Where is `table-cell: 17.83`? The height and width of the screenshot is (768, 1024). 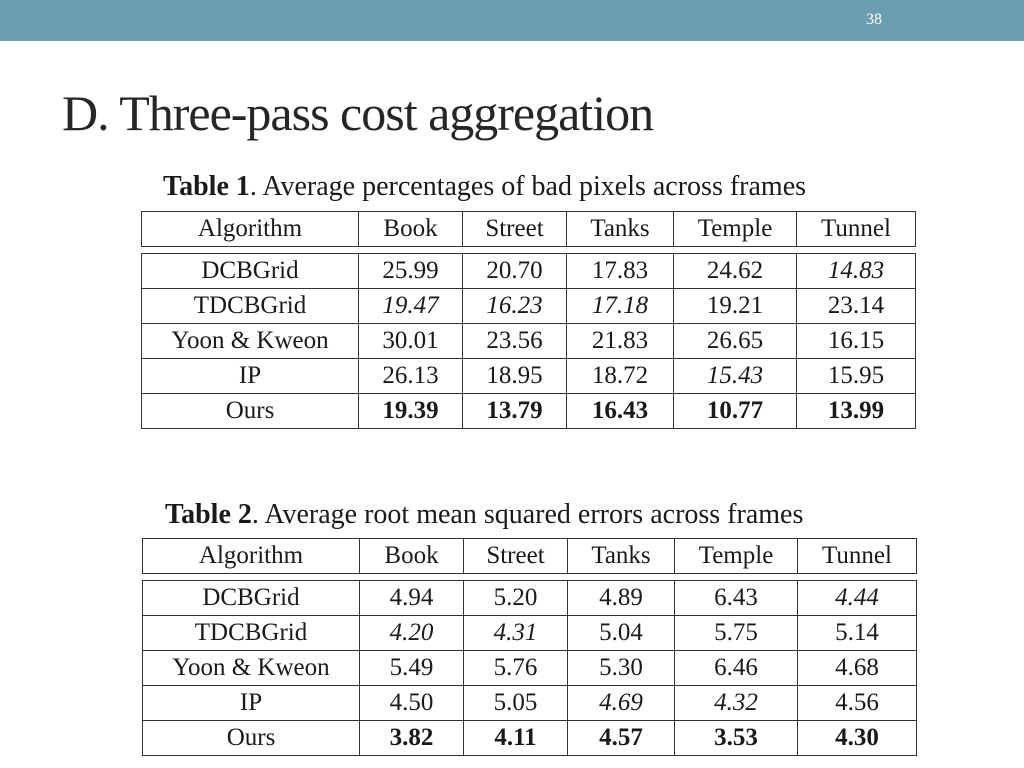
table-cell: 17.83 is located at coordinates (620, 271).